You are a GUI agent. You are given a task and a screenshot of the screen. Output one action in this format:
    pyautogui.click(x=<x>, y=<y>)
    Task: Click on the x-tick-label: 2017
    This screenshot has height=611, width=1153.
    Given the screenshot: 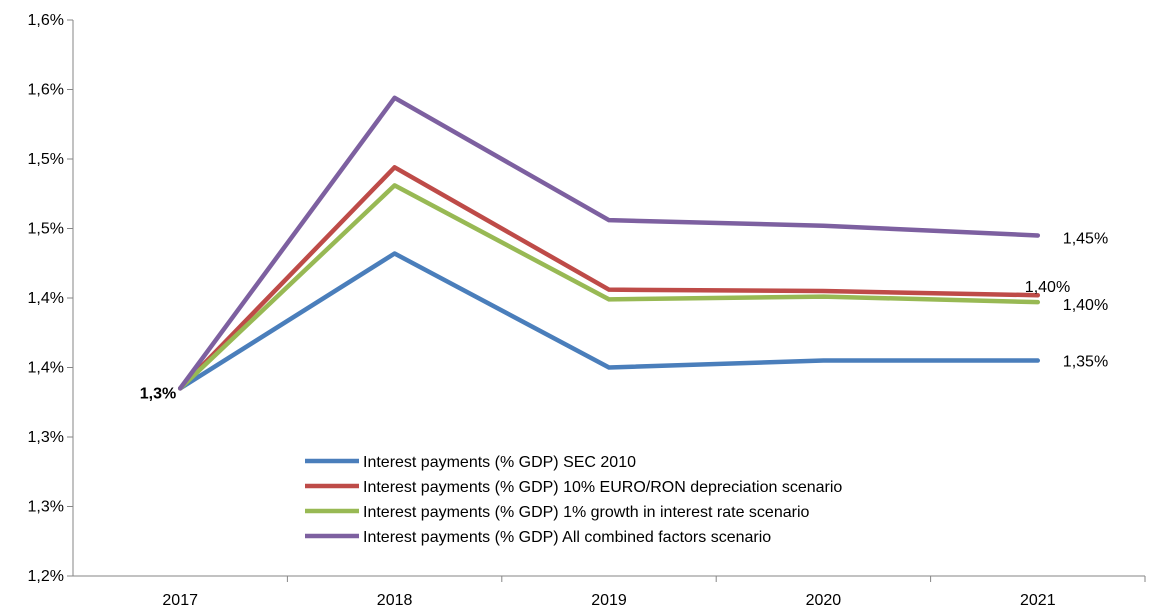 What is the action you would take?
    pyautogui.click(x=180, y=600)
    